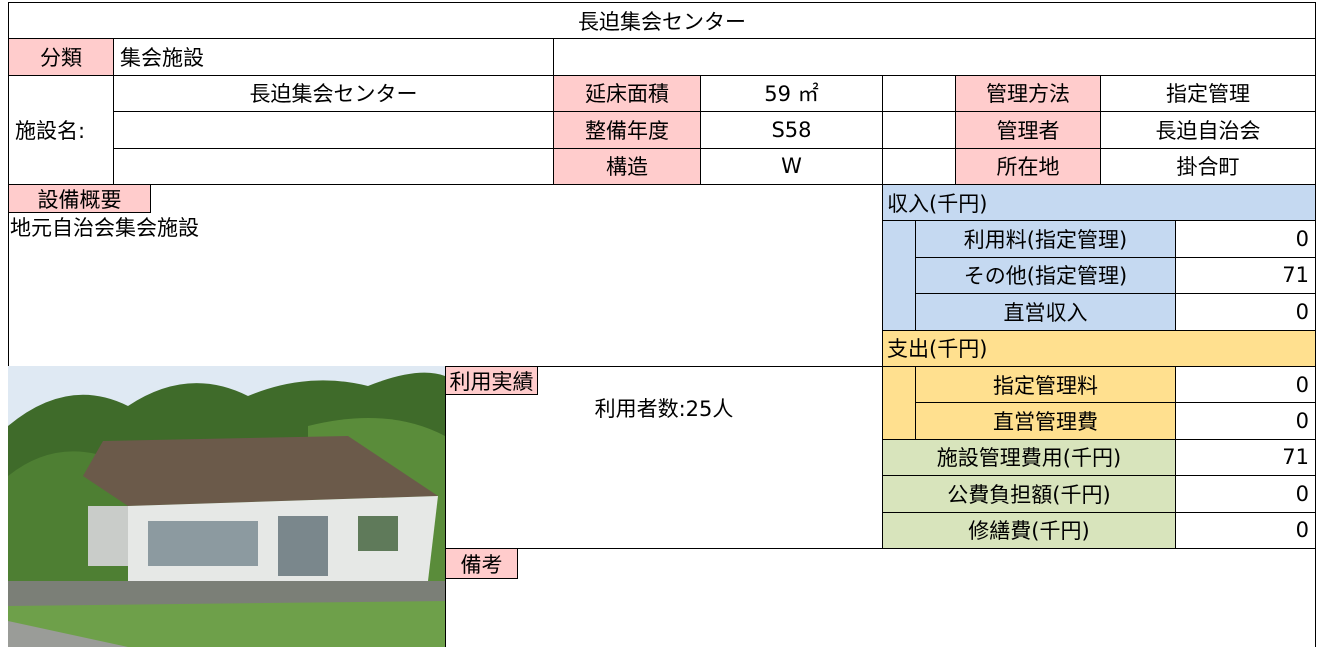 This screenshot has height=647, width=1323. I want to click on label: 施設名:, so click(61, 129).